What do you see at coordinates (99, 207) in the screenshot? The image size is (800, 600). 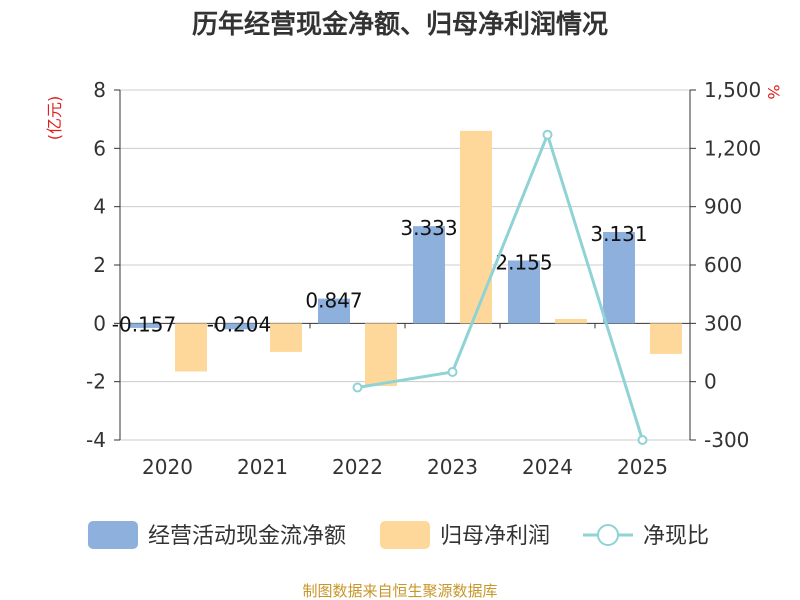 I see `left-tick-label: 4` at bounding box center [99, 207].